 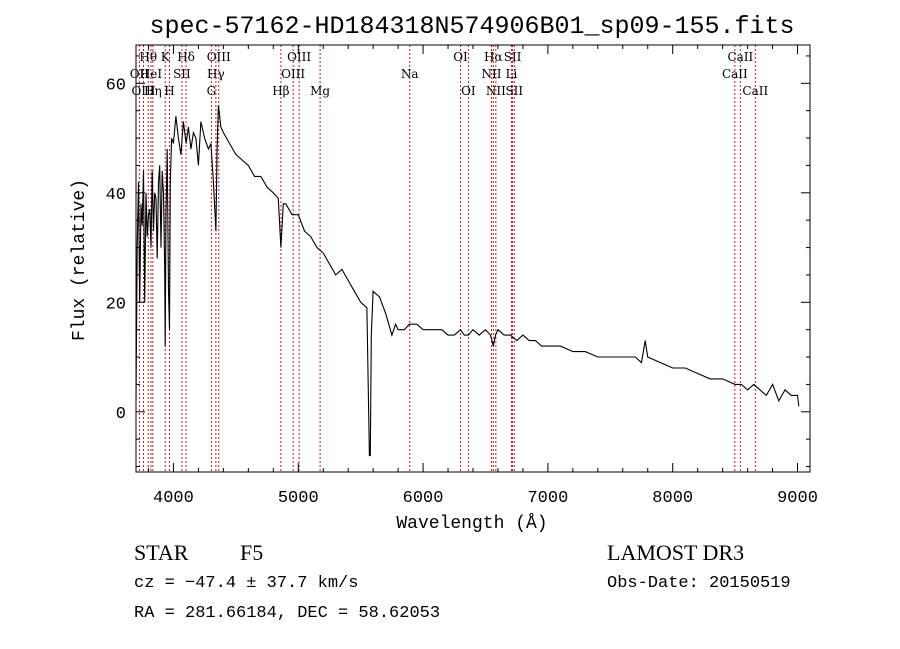 I want to click on redshift-value: cz = −47.4 ± 37.7 km/s, so click(x=246, y=583).